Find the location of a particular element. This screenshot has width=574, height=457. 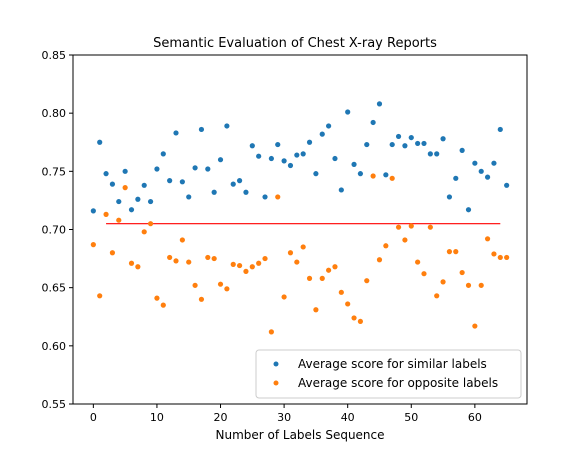

x-axis-label: Number of Labels Sequence is located at coordinates (299, 435).